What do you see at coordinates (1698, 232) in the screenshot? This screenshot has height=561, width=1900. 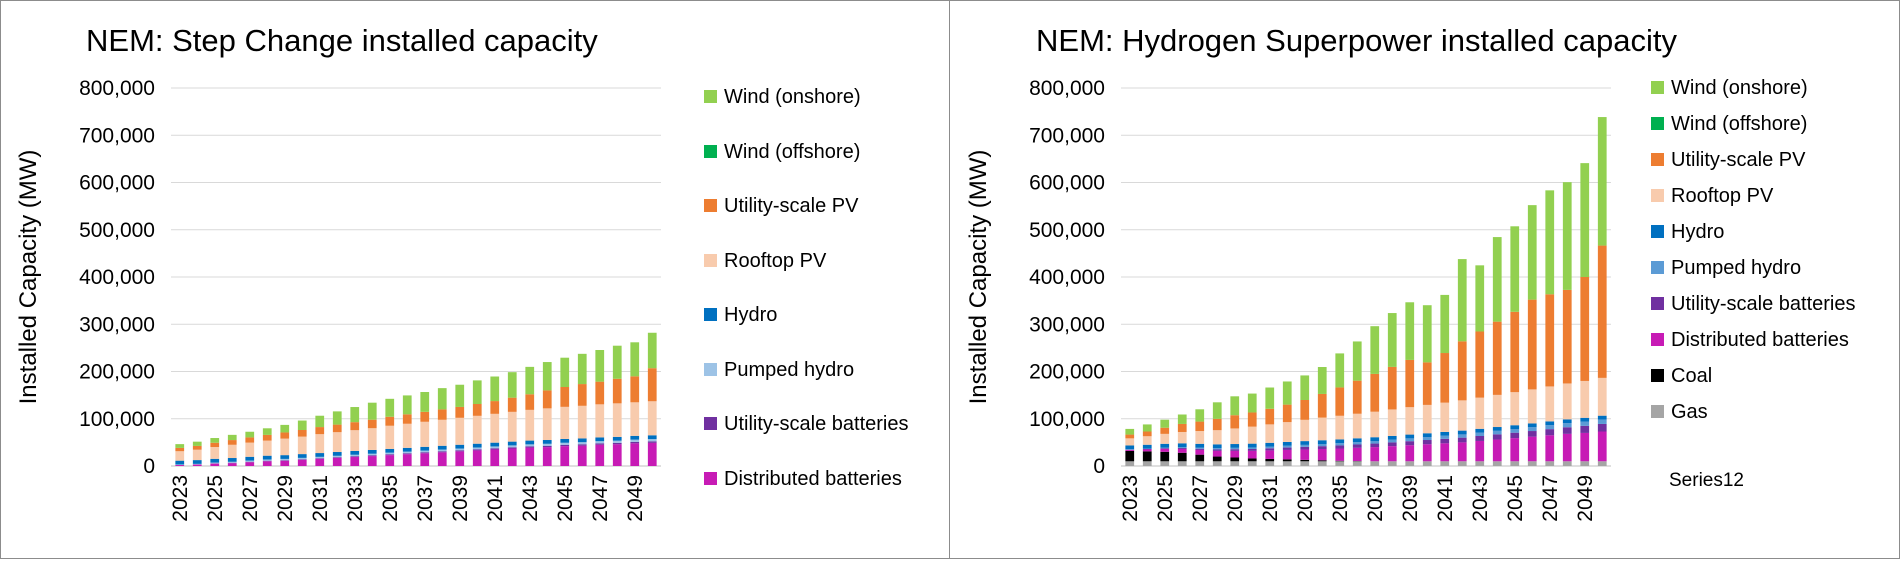 I see `legend-label: Hydro` at bounding box center [1698, 232].